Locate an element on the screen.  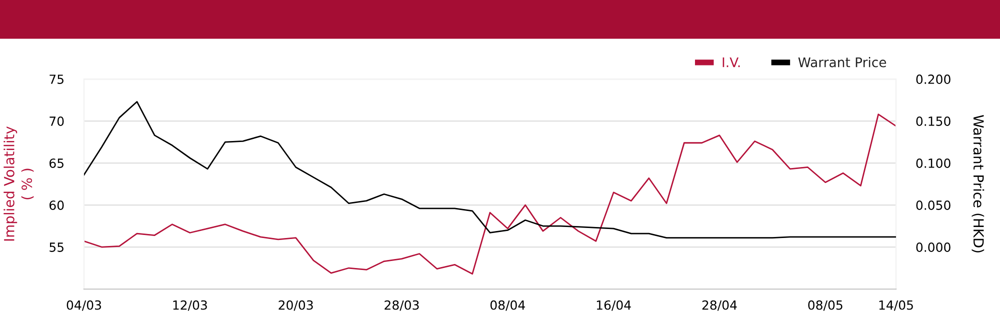
y-tick-label: 70 is located at coordinates (57, 121).